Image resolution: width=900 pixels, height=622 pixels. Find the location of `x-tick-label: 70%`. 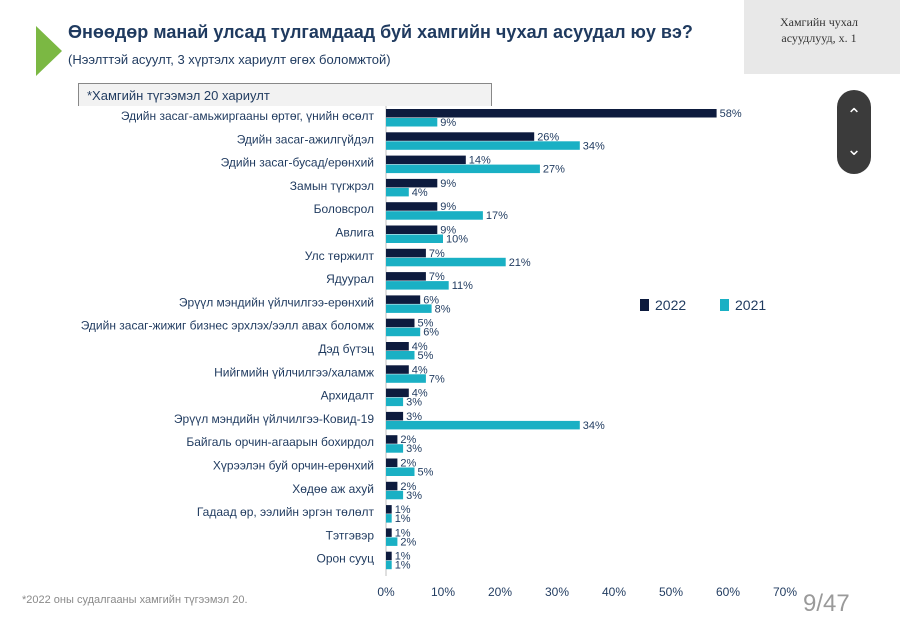

x-tick-label: 70% is located at coordinates (785, 592).